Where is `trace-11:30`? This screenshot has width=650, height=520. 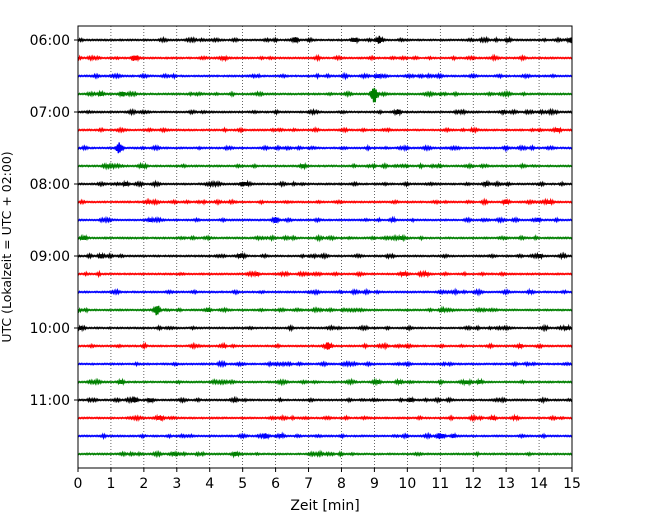 trace-11:30 is located at coordinates (325, 436).